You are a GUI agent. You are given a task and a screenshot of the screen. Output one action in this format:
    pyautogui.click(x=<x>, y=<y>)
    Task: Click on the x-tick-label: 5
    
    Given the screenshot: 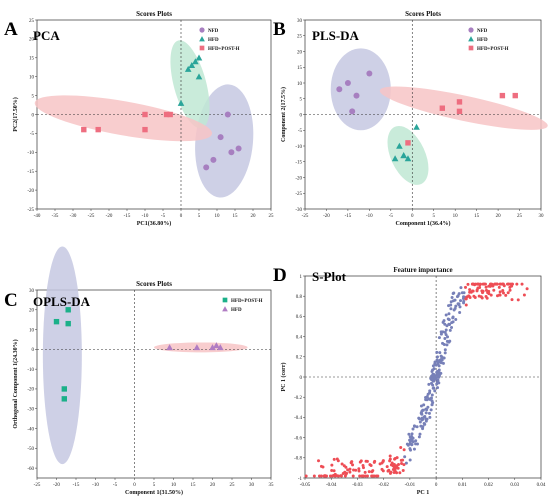 What is the action you would take?
    pyautogui.click(x=433, y=216)
    